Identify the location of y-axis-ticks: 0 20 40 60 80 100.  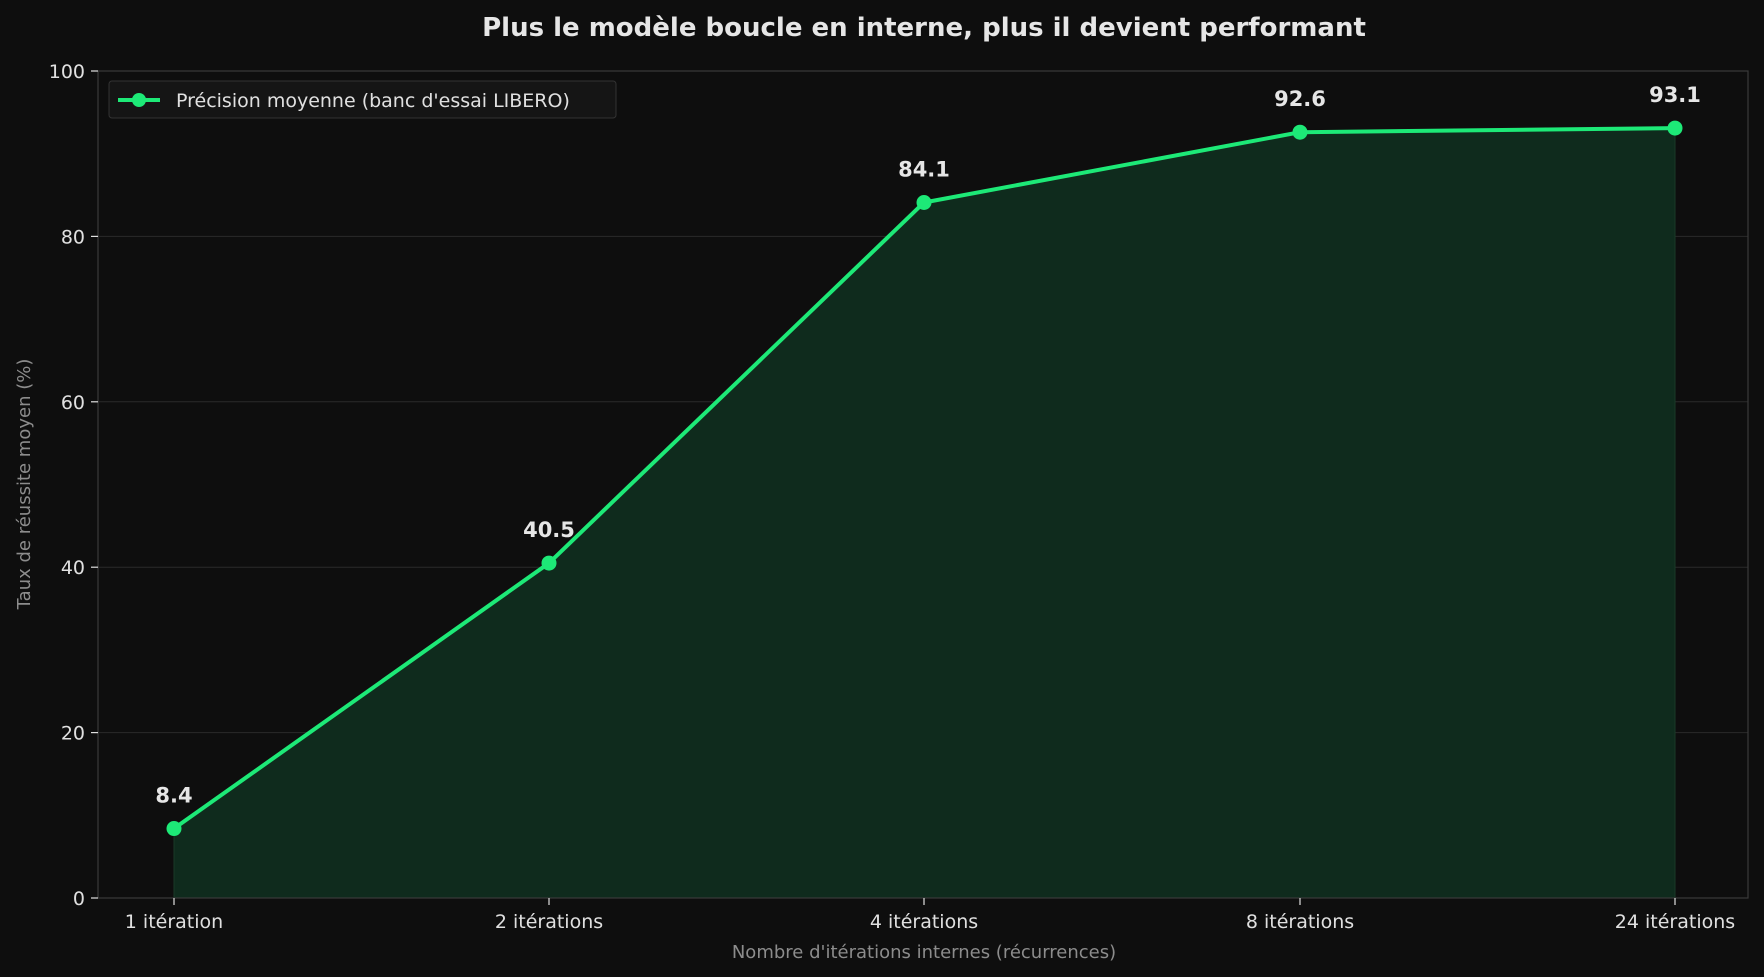
(73, 485).